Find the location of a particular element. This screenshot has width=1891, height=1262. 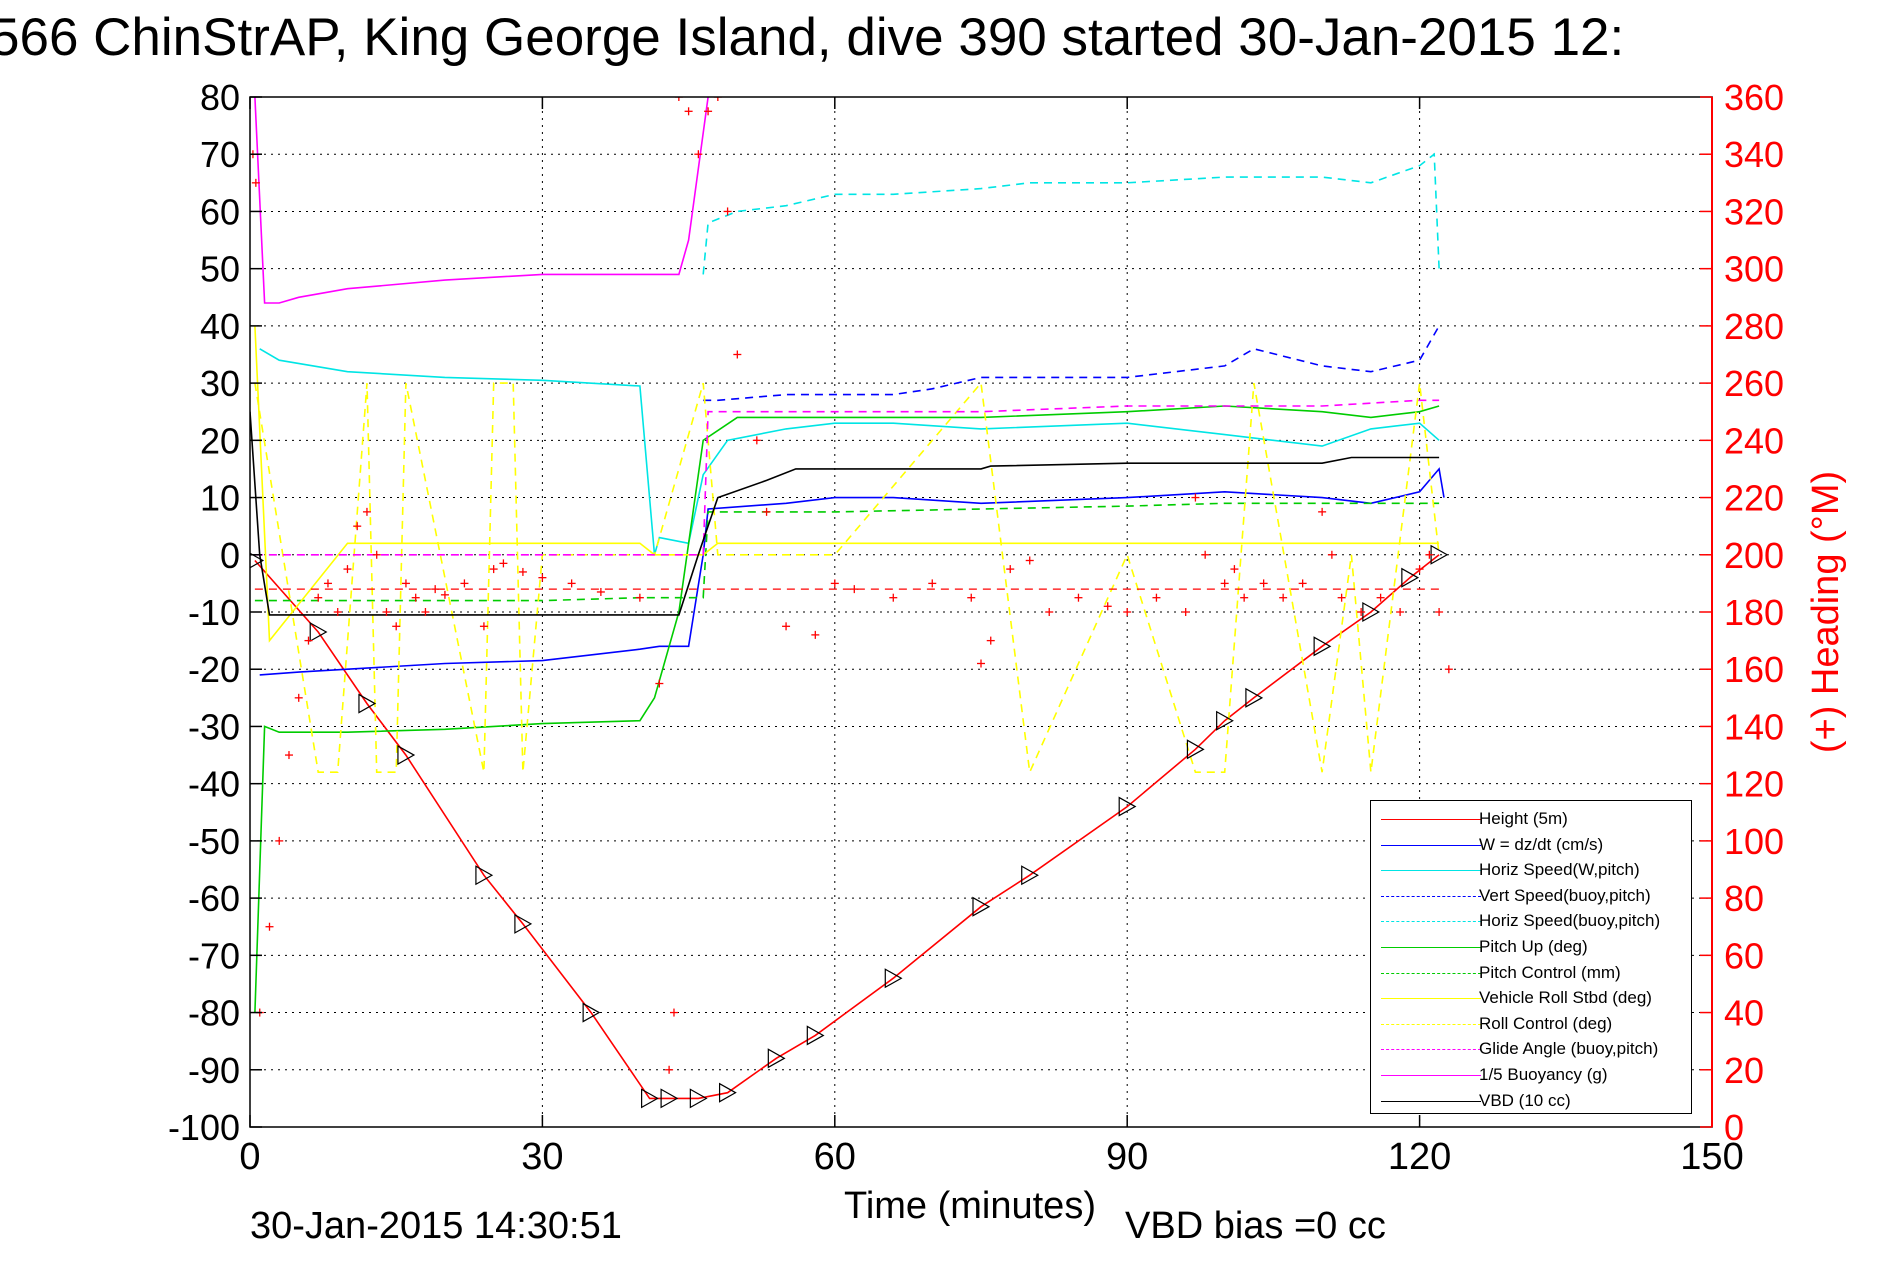

y-tick-label: 40 is located at coordinates (220, 326).